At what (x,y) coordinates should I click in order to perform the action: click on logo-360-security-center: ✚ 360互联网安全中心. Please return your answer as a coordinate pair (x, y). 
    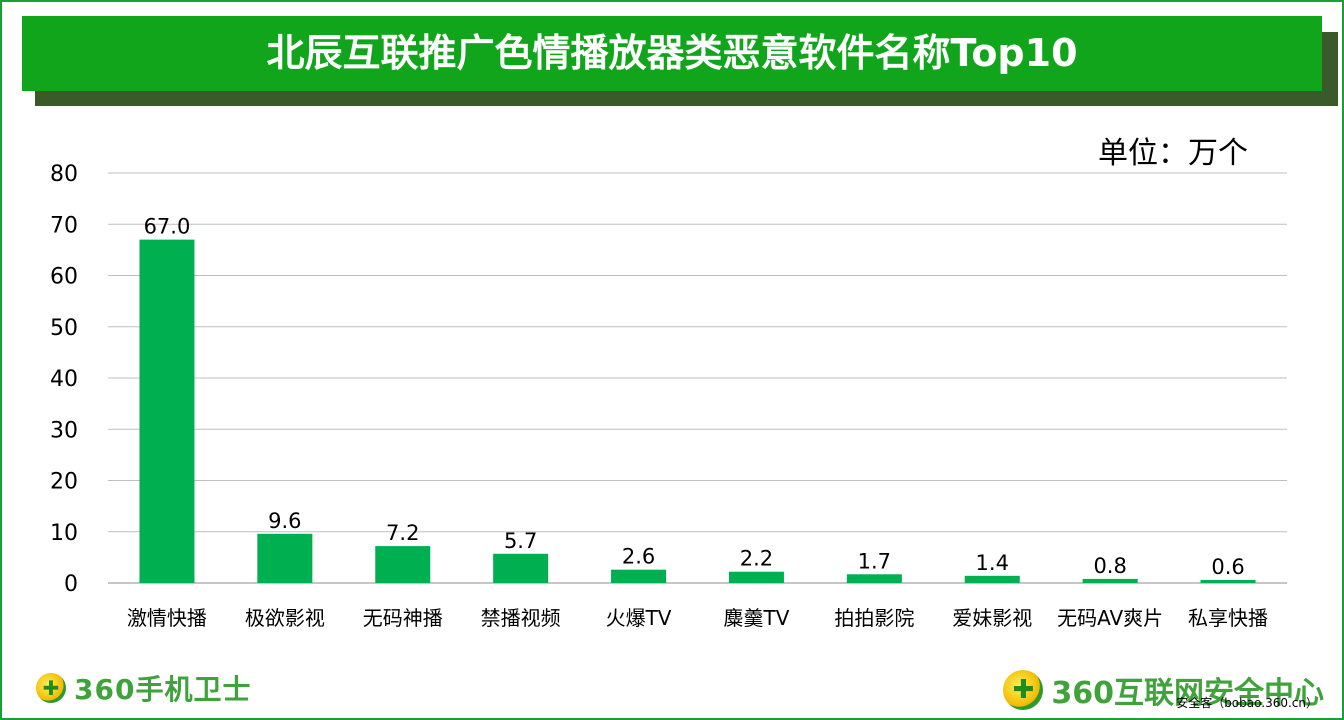
    Looking at the image, I should click on (1163, 690).